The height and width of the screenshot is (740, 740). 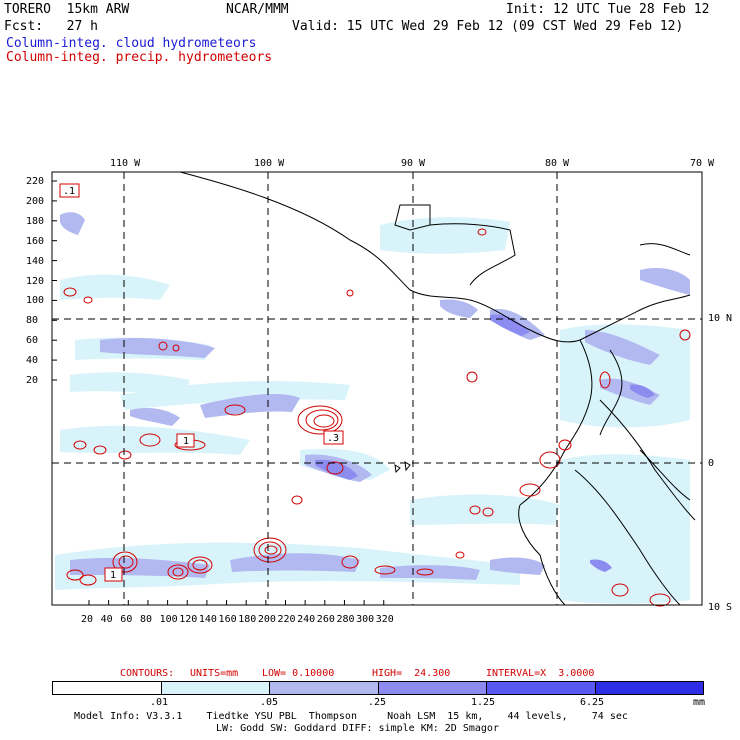 I want to click on colorbar-units: mm, so click(x=699, y=702).